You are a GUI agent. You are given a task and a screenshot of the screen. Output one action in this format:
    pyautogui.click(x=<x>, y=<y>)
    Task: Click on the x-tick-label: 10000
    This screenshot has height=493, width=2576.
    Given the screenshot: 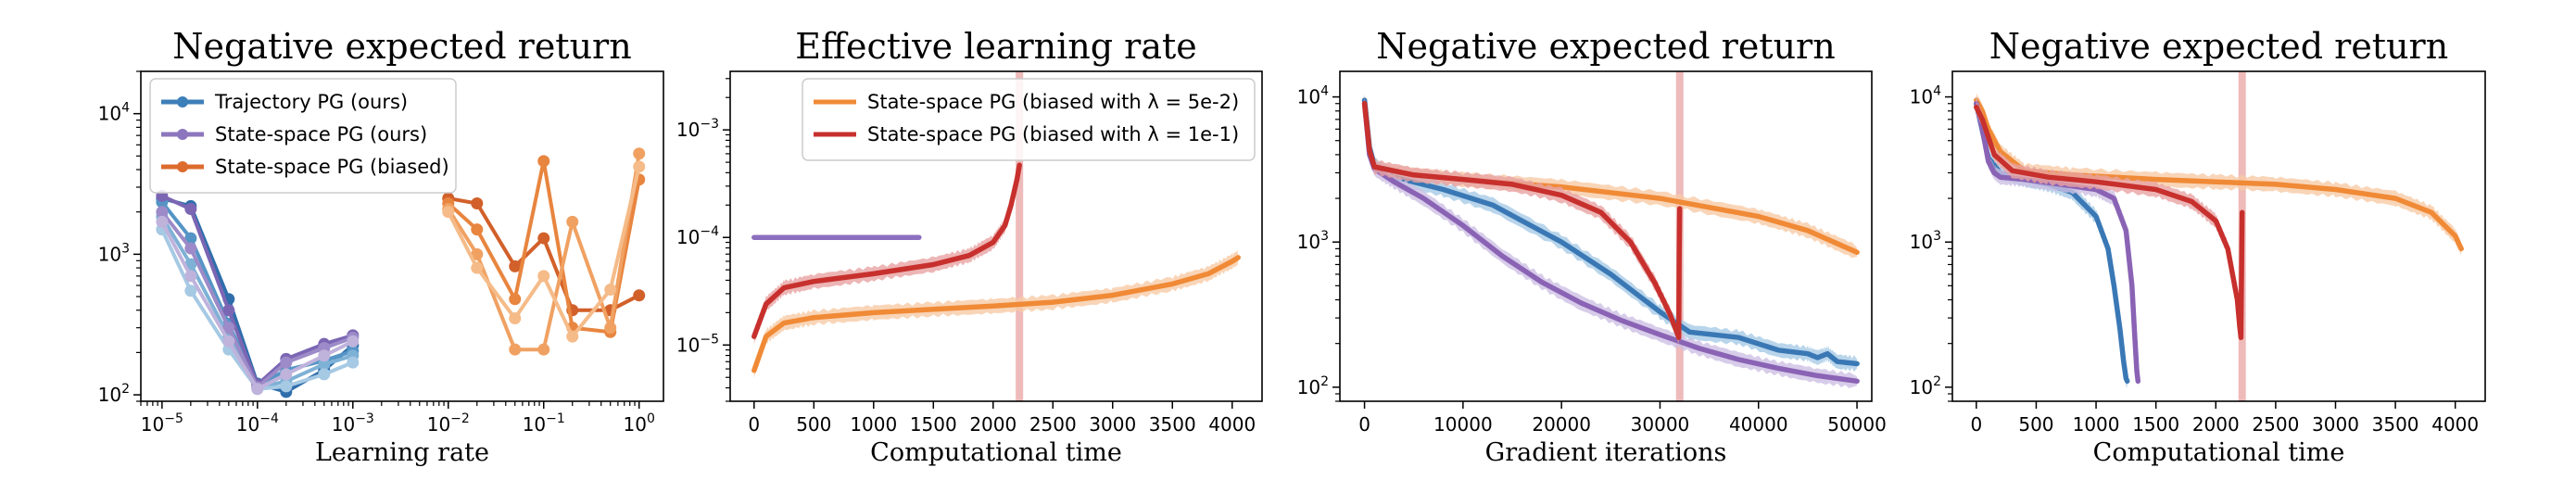 What is the action you would take?
    pyautogui.click(x=1463, y=424)
    